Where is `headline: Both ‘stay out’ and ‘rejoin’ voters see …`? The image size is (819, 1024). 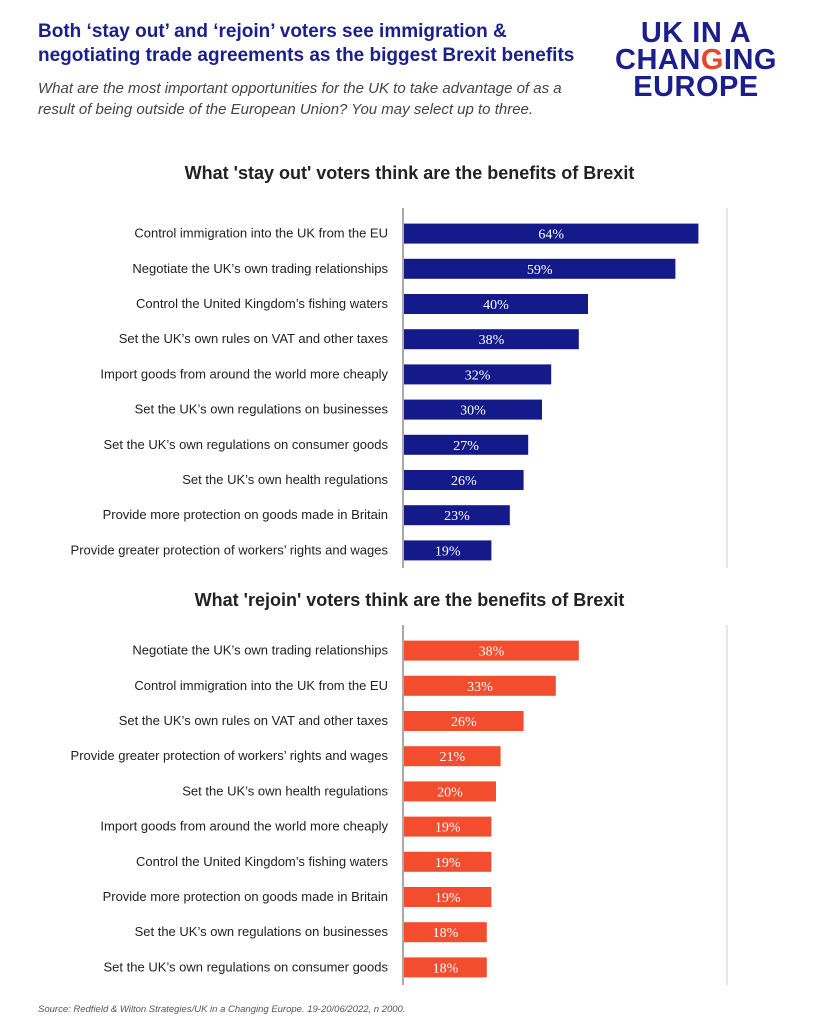 headline: Both ‘stay out’ and ‘rejoin’ voters see … is located at coordinates (306, 43).